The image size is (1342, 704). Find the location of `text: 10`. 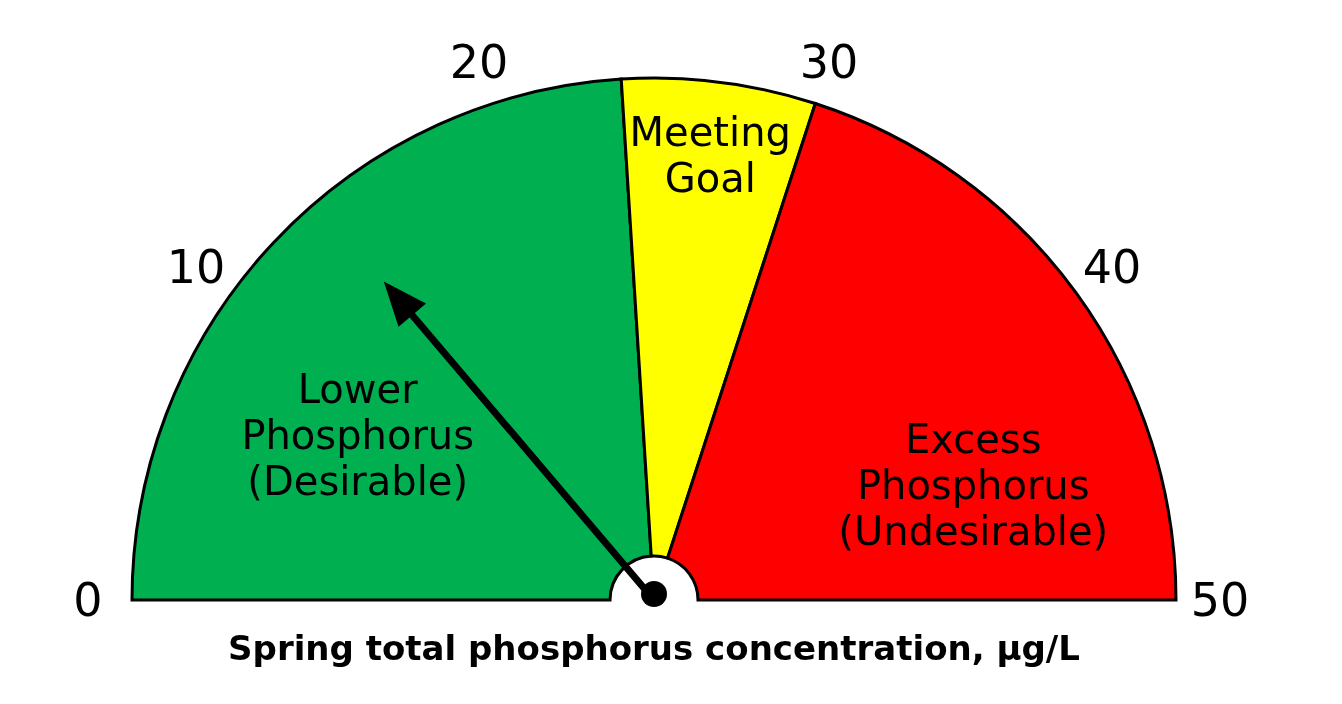

text: 10 is located at coordinates (196, 267).